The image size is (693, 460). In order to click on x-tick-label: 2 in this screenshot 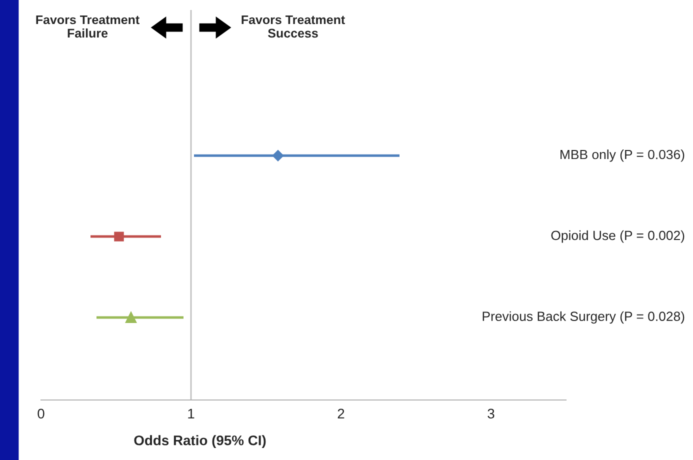, I will do `click(341, 413)`.